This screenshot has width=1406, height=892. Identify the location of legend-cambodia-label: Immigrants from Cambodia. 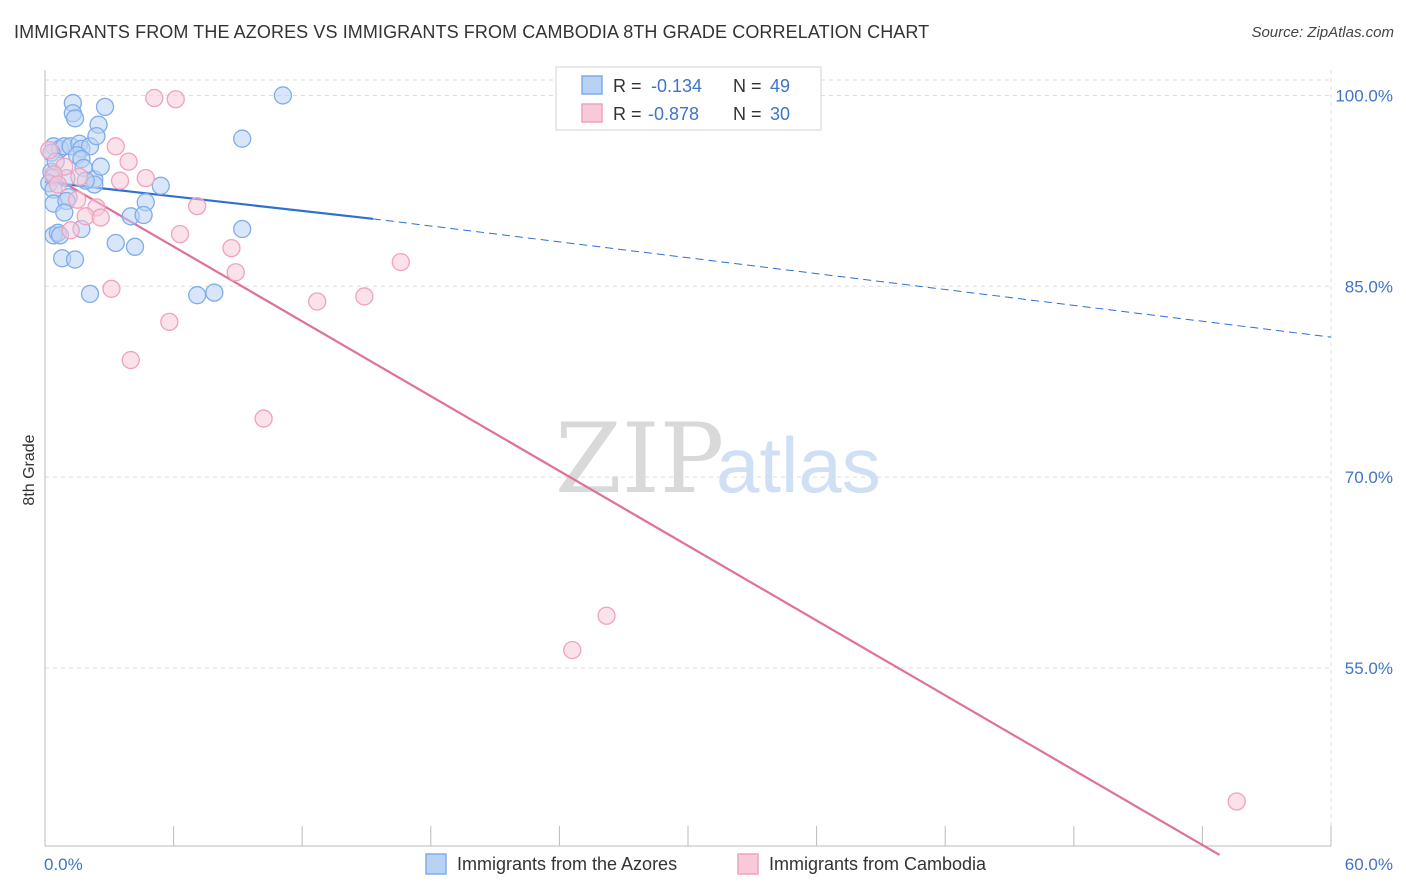
(878, 864).